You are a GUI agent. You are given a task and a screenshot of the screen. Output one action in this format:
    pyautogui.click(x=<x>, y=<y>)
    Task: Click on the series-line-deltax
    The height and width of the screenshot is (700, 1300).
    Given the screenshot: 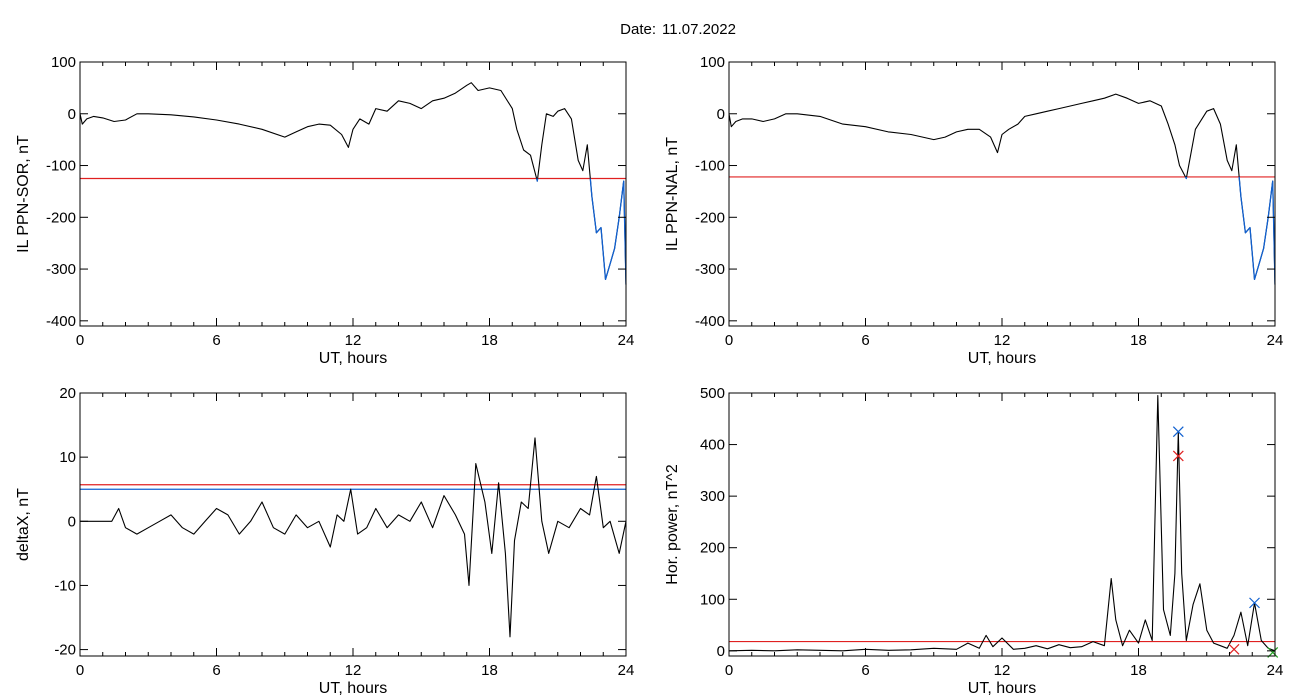 What is the action you would take?
    pyautogui.click(x=353, y=537)
    